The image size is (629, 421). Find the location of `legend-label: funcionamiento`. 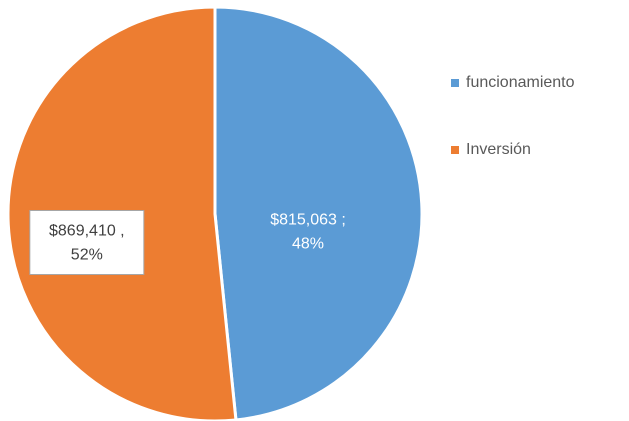

legend-label: funcionamiento is located at coordinates (520, 82).